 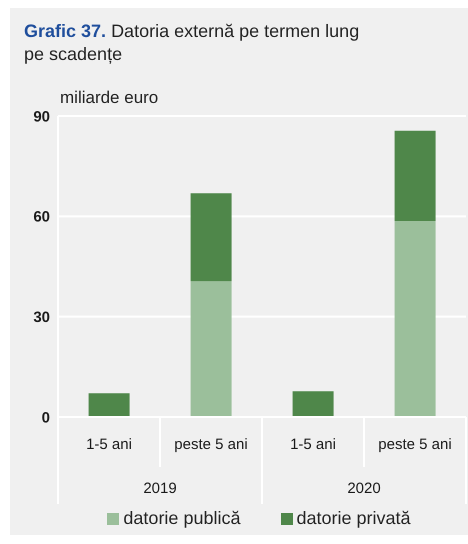 What do you see at coordinates (41, 317) in the screenshot?
I see `y-tick-label: 30` at bounding box center [41, 317].